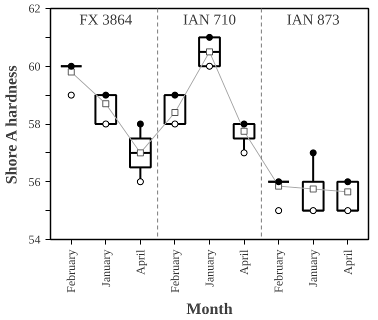  What do you see at coordinates (313, 20) in the screenshot?
I see `annotation: IAN 873` at bounding box center [313, 20].